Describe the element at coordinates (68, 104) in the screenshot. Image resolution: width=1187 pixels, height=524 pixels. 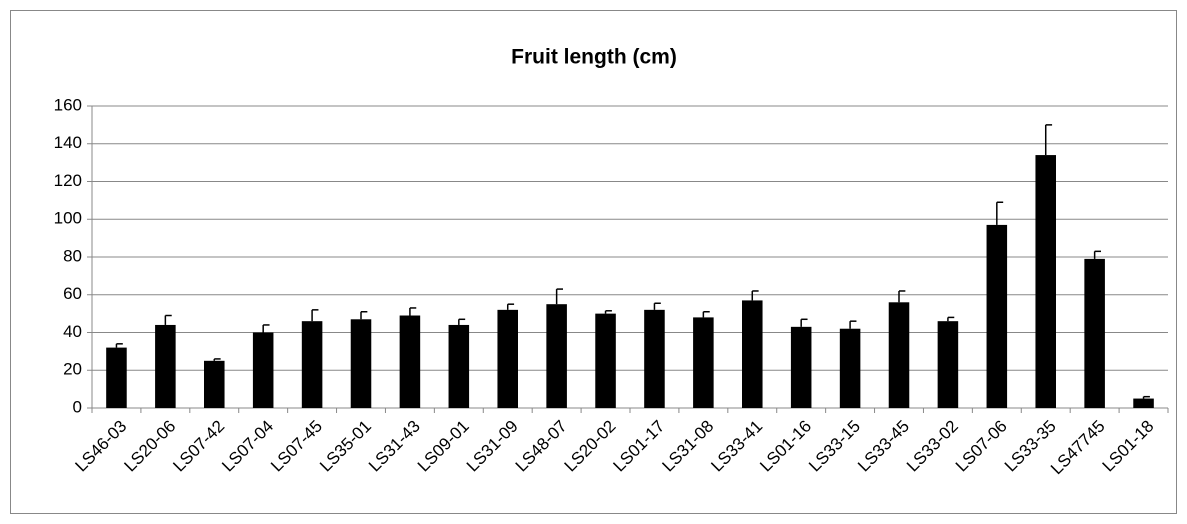
I see `y-tick-label: 160` at that location.